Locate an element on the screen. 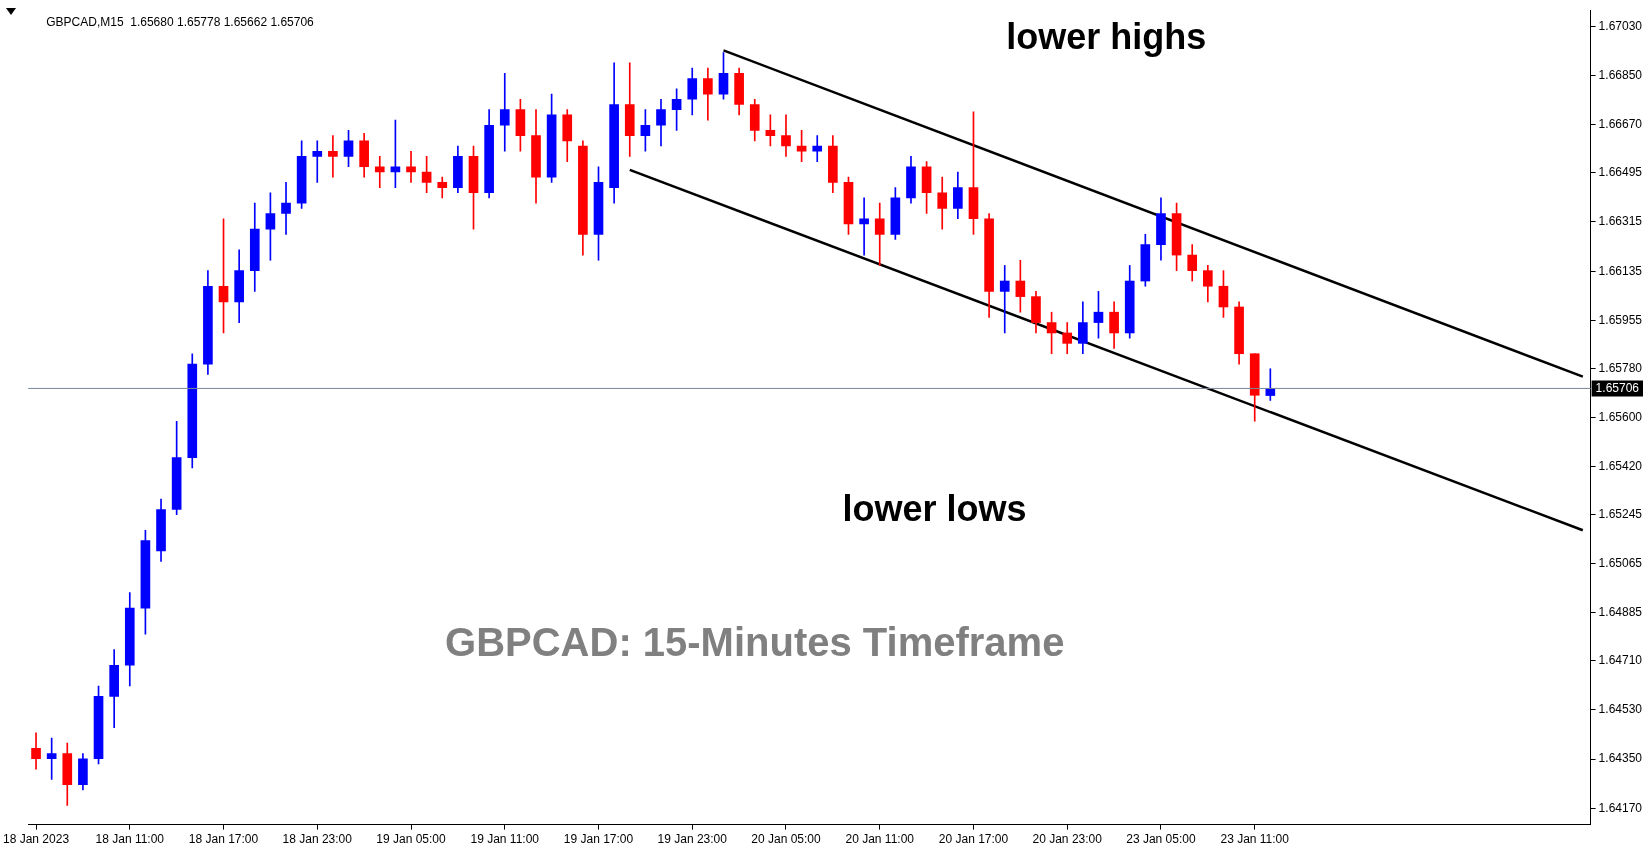  y-tick-label: 1.65600 is located at coordinates (1620, 416).